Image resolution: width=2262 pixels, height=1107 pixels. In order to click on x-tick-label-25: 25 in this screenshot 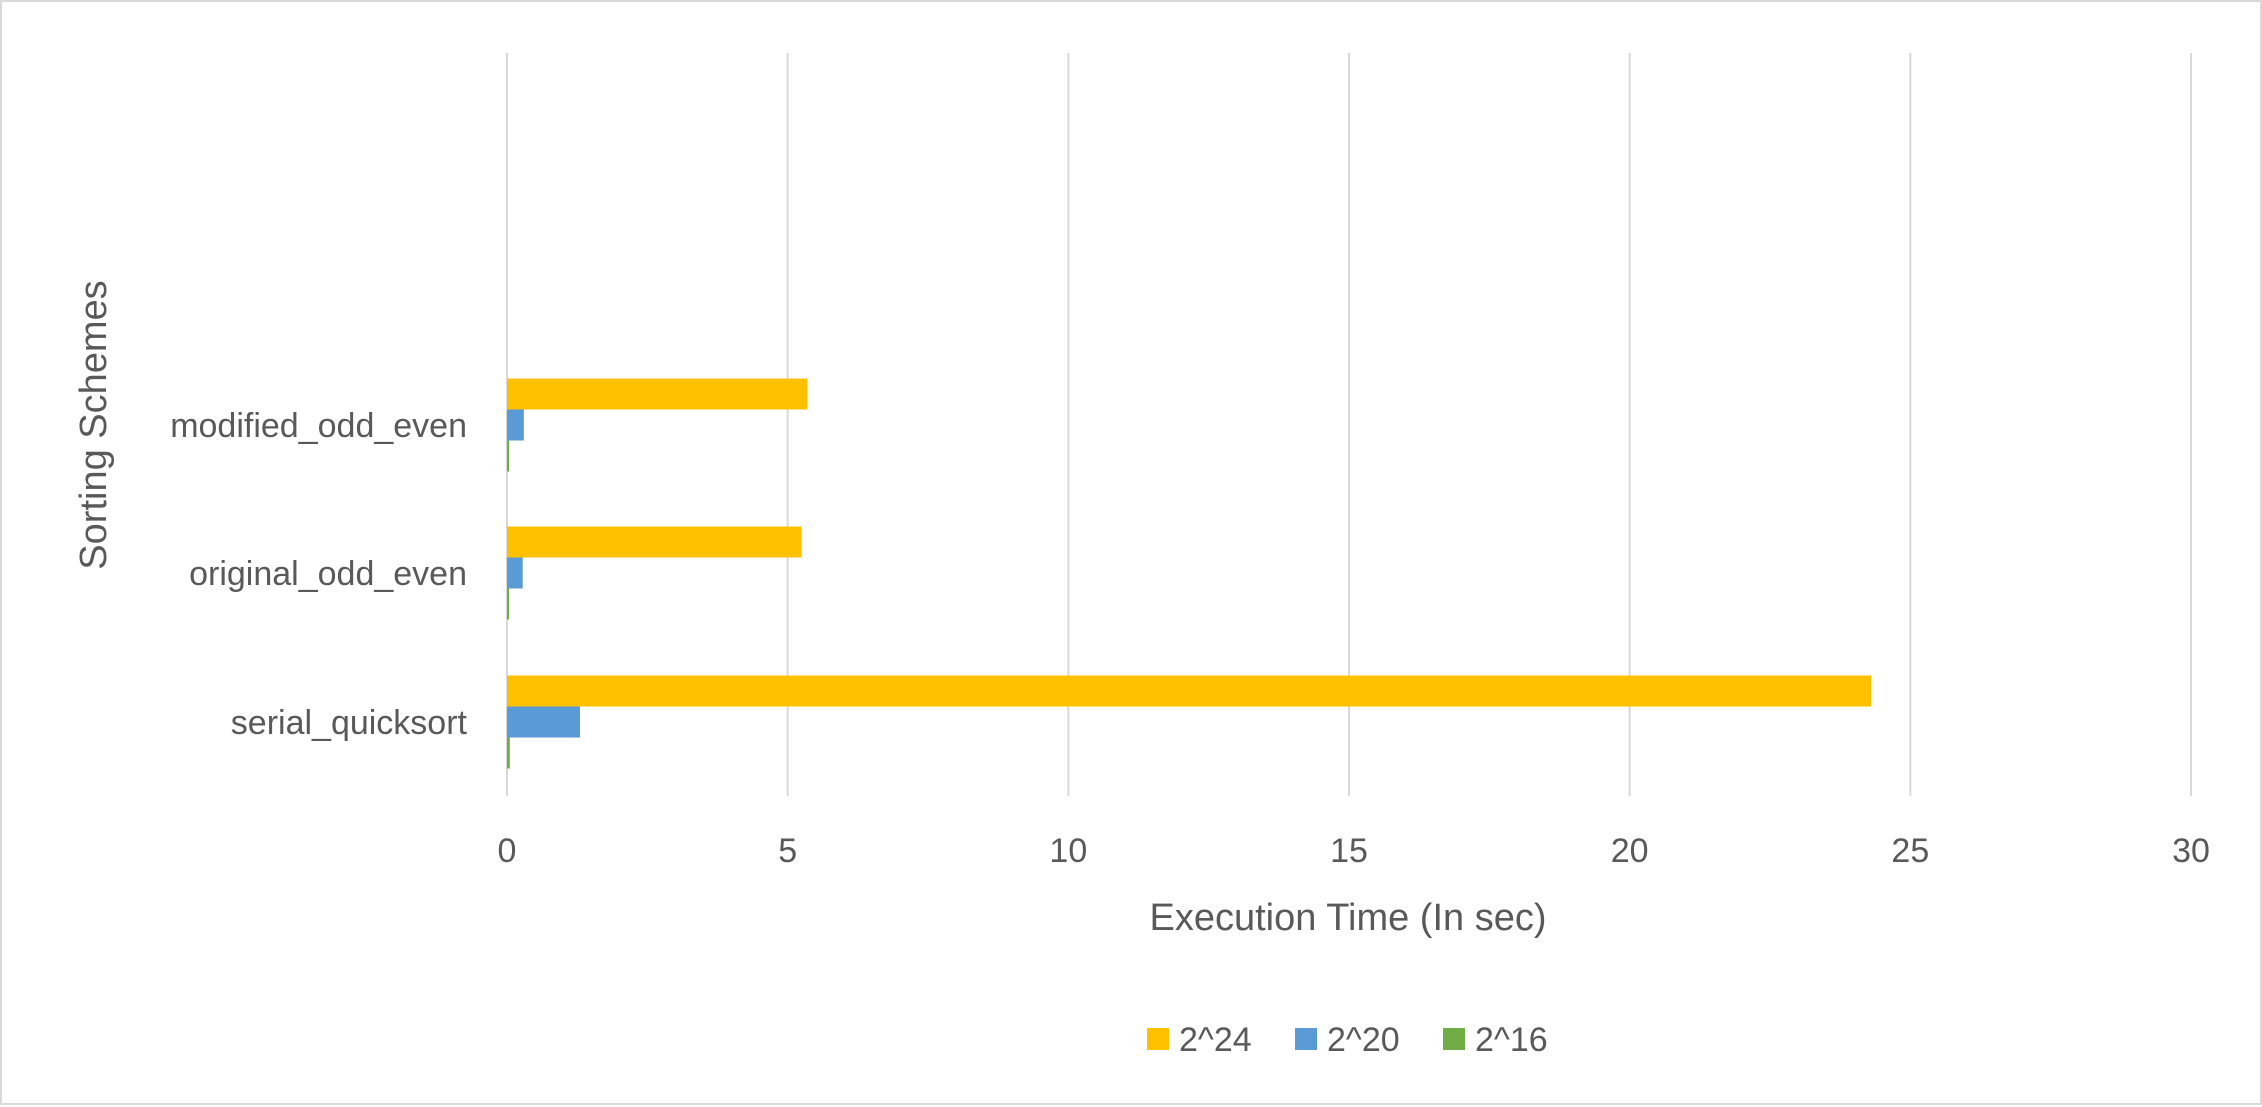, I will do `click(1910, 851)`.